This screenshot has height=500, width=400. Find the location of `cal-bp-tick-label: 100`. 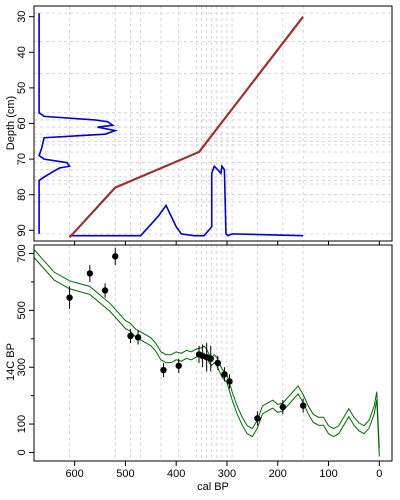

cal-bp-tick-label: 100 is located at coordinates (328, 474).